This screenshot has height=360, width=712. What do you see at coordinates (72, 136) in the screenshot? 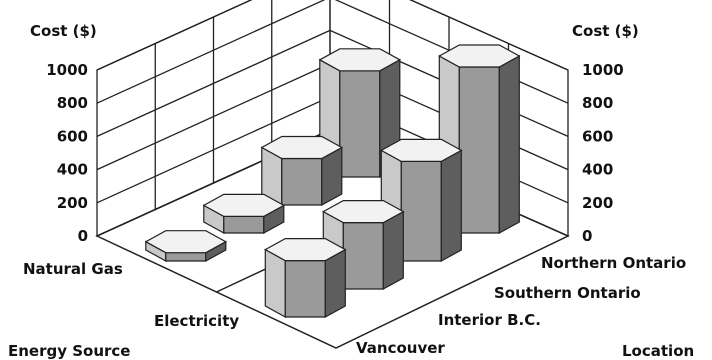
I see `z-tick-label-left: 600` at bounding box center [72, 136].